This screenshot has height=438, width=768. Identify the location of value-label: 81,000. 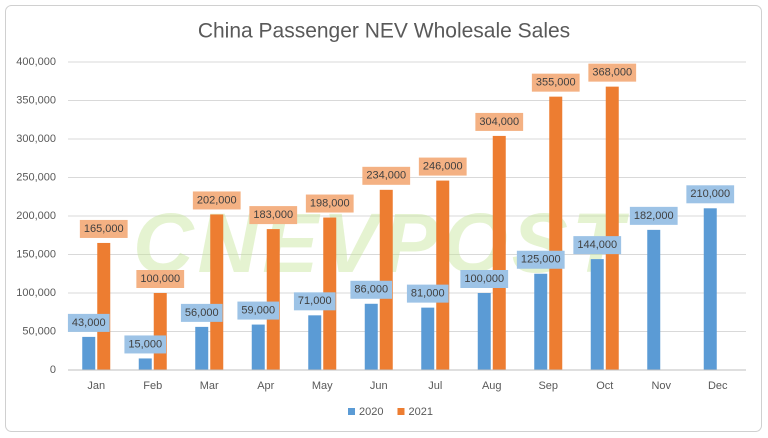
(428, 294).